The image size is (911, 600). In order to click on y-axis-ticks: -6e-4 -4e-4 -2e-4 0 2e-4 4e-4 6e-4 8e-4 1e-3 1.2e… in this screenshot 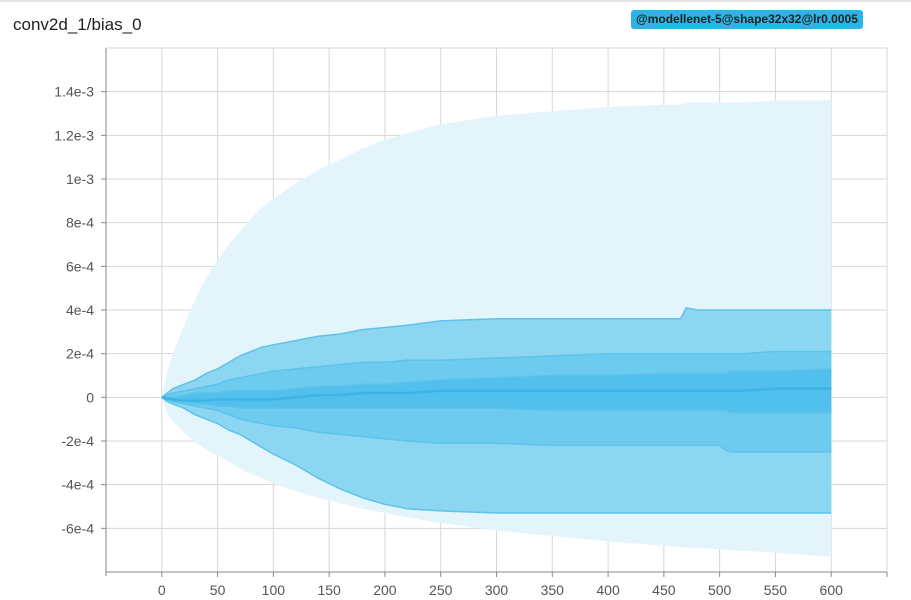, I will do `click(80, 310)`.